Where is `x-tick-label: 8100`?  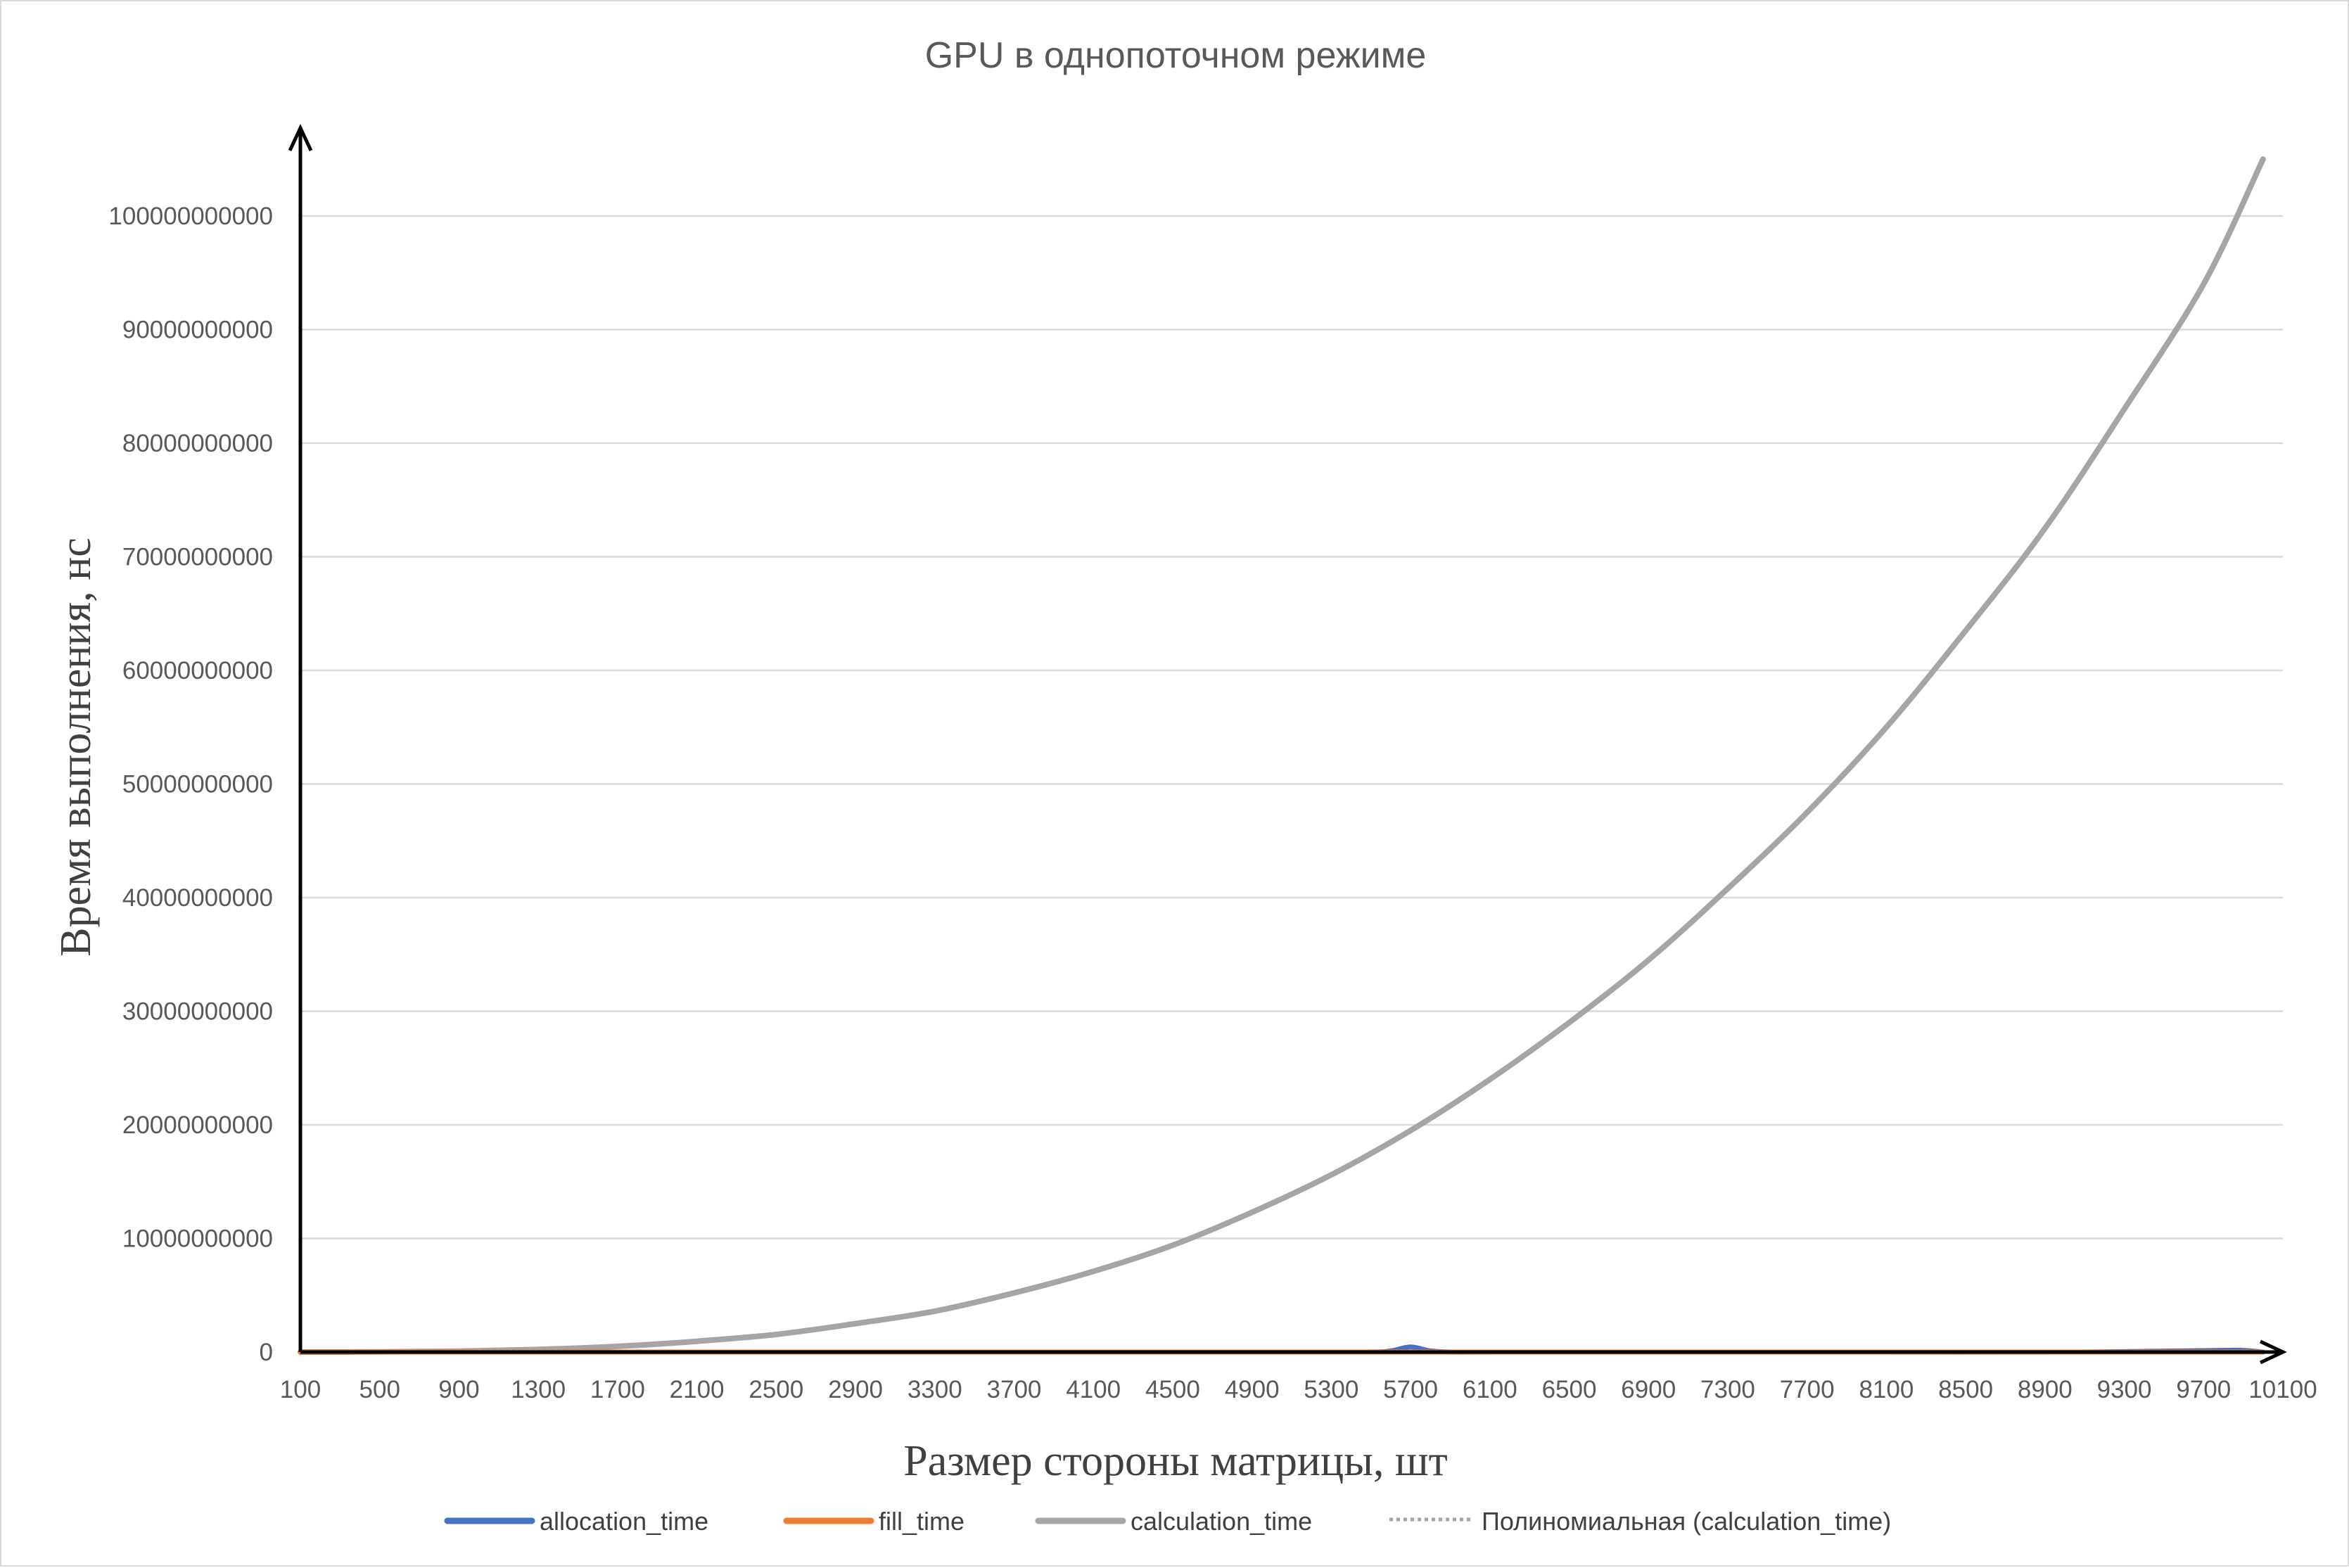 x-tick-label: 8100 is located at coordinates (1886, 1390).